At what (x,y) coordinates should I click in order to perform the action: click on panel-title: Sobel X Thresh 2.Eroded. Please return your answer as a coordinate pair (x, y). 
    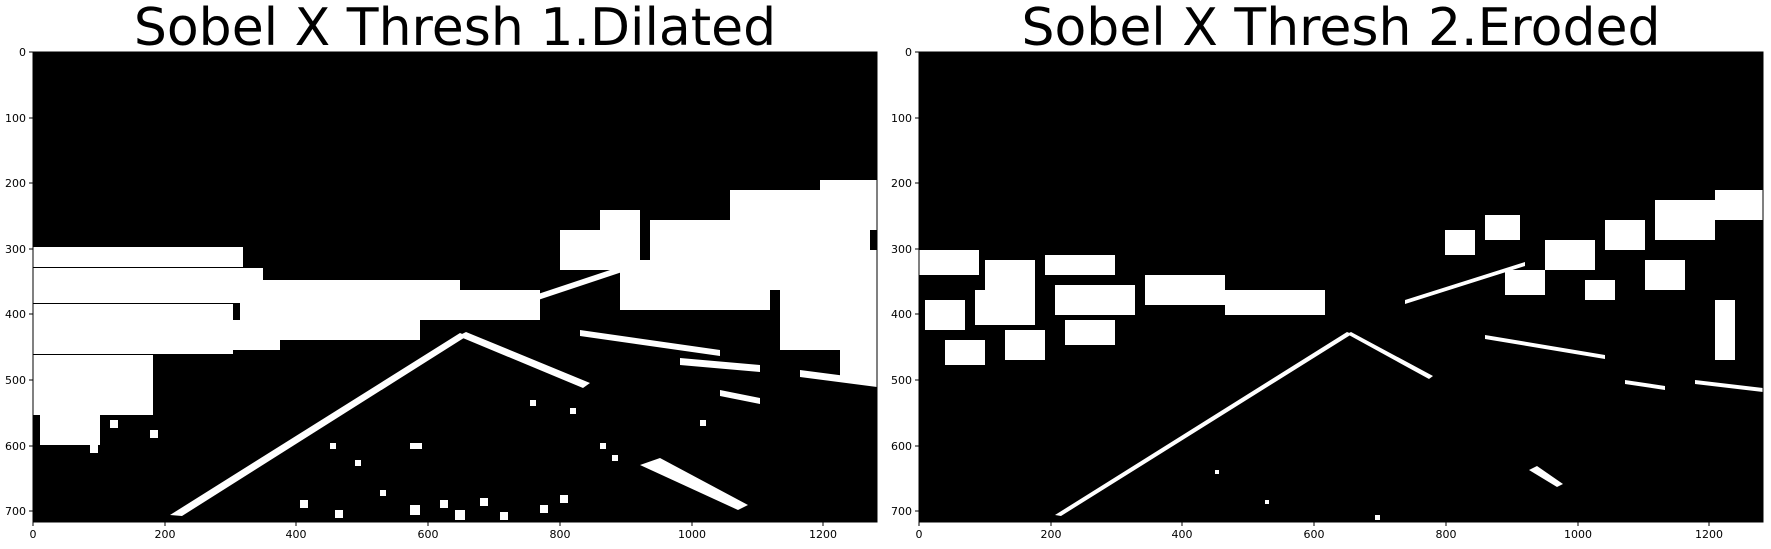
    Looking at the image, I should click on (1341, 29).